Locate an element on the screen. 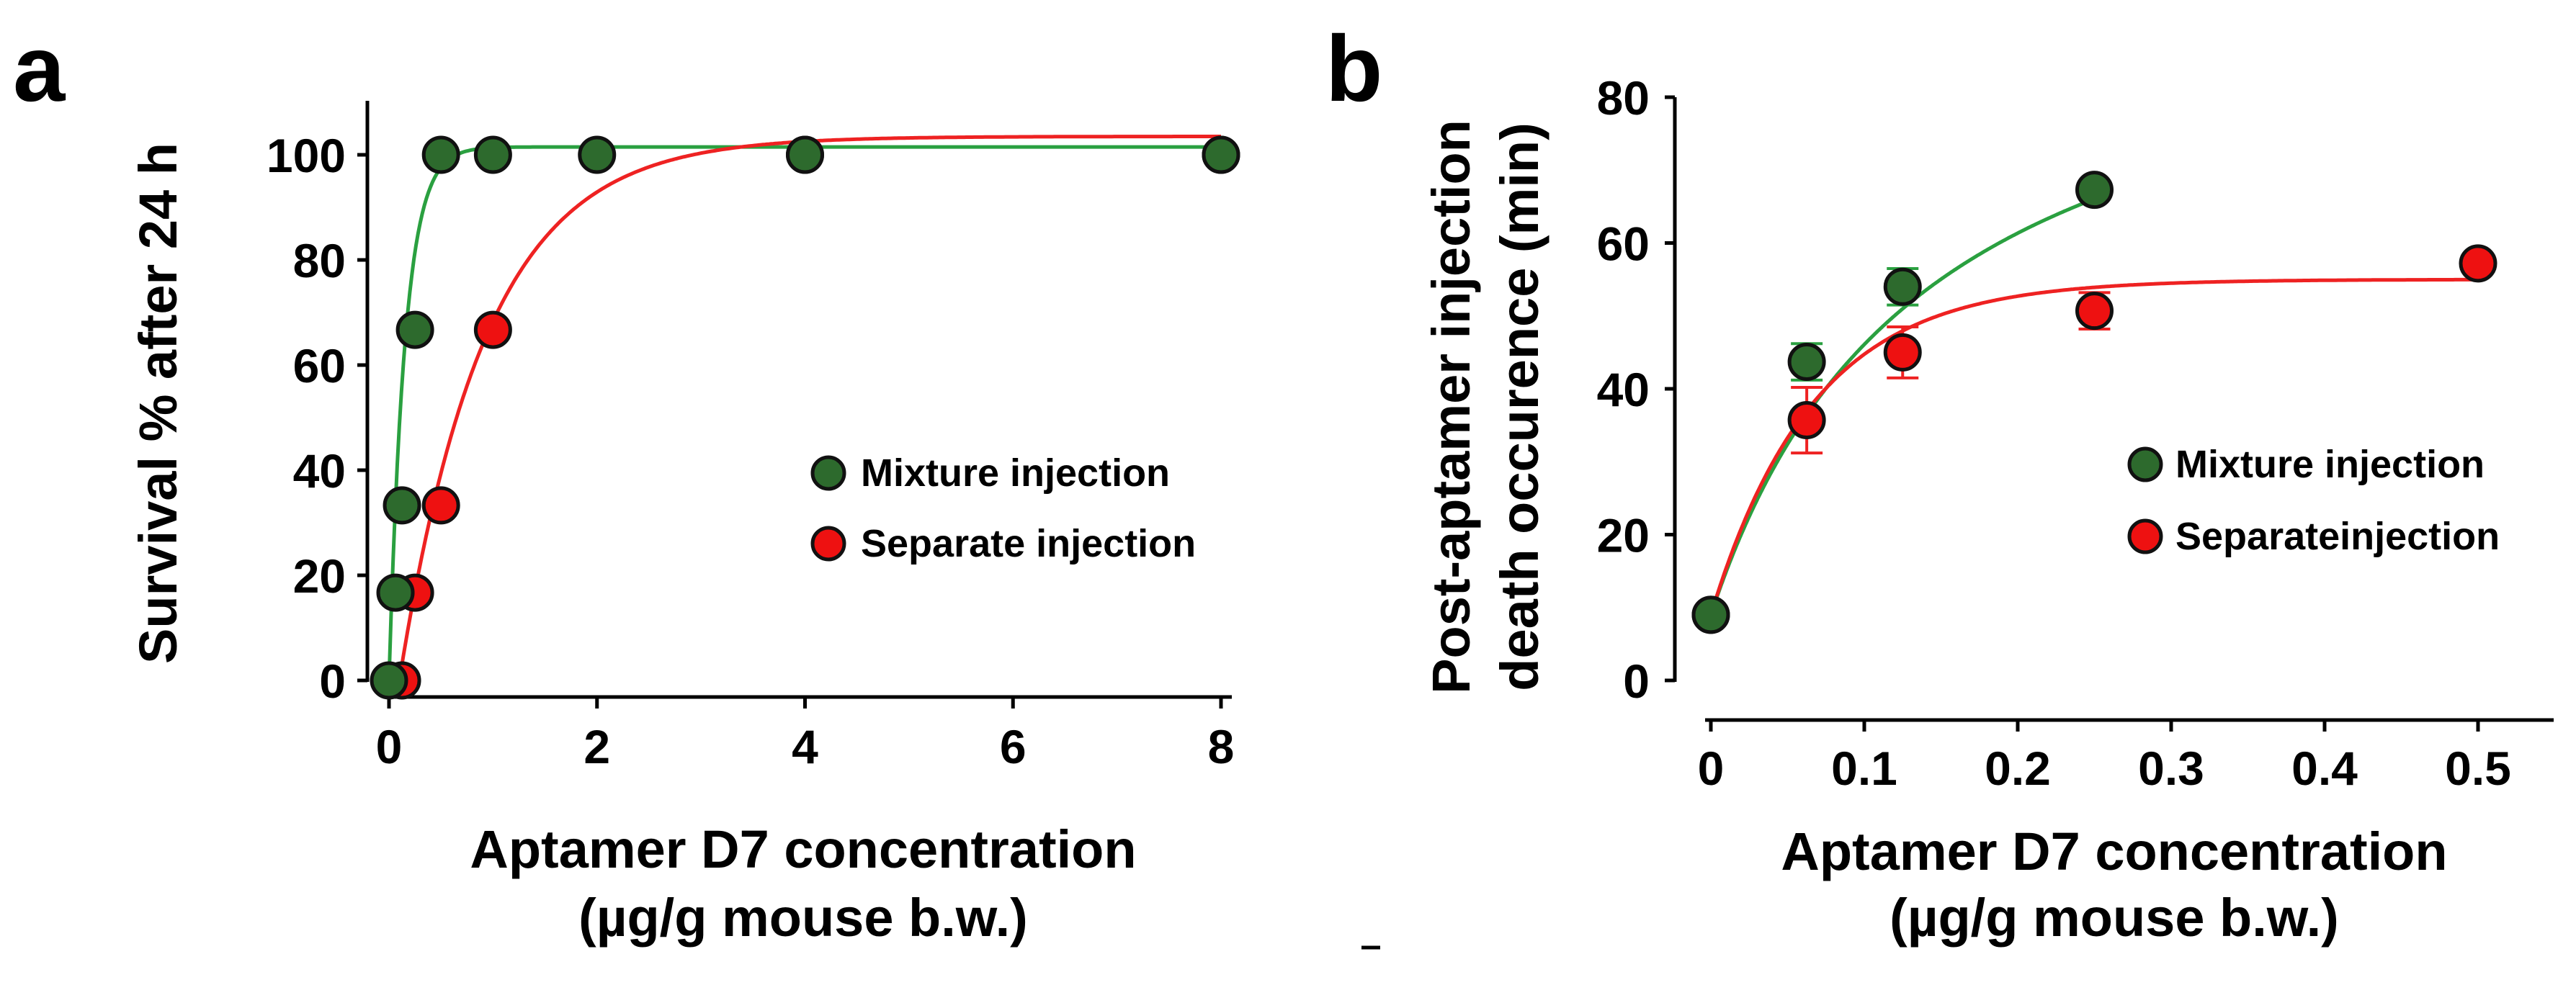  y-axis-title: Survival % after 24 h is located at coordinates (158, 403).